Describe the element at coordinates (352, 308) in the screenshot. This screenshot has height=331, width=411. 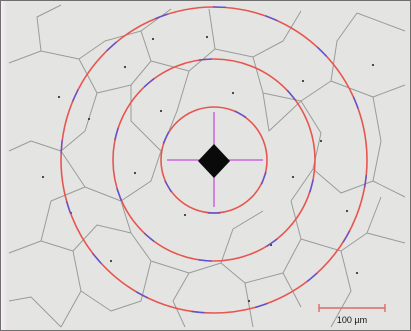
I see `scale-bar` at that location.